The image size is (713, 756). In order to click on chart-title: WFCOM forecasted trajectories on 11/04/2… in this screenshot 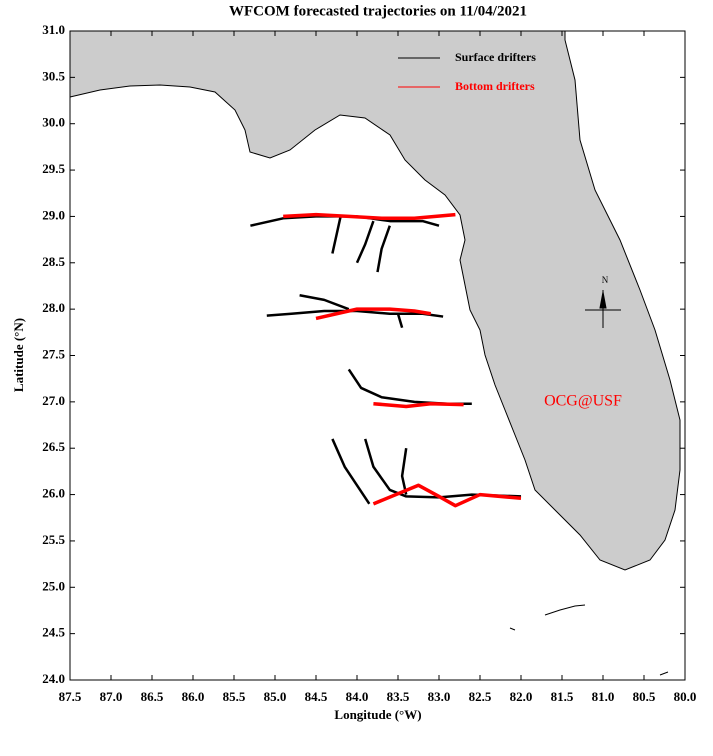, I will do `click(378, 11)`.